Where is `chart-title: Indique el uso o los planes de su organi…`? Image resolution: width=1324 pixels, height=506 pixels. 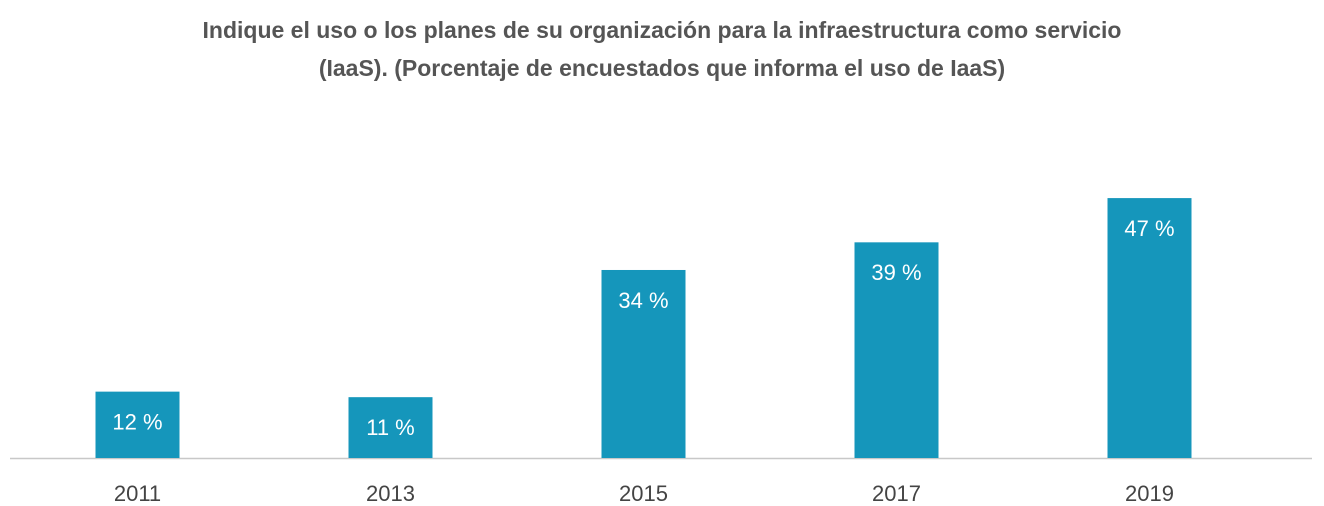 chart-title: Indique el uso o los planes de su organi… is located at coordinates (662, 30).